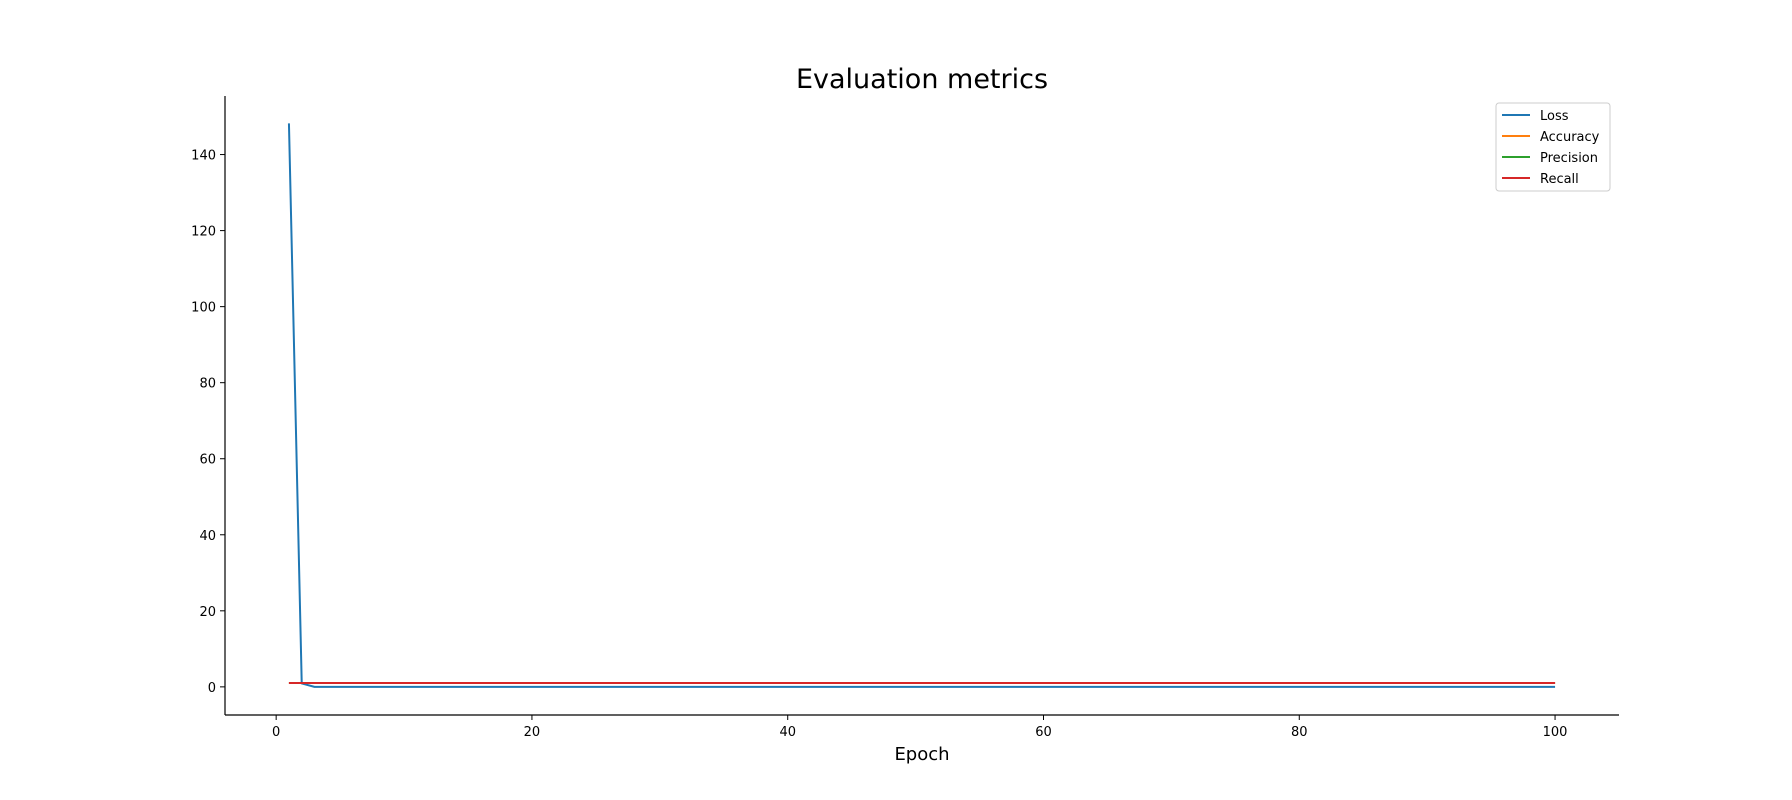 Image resolution: width=1792 pixels, height=800 pixels. Describe the element at coordinates (532, 732) in the screenshot. I see `x-tick-label: 20` at that location.